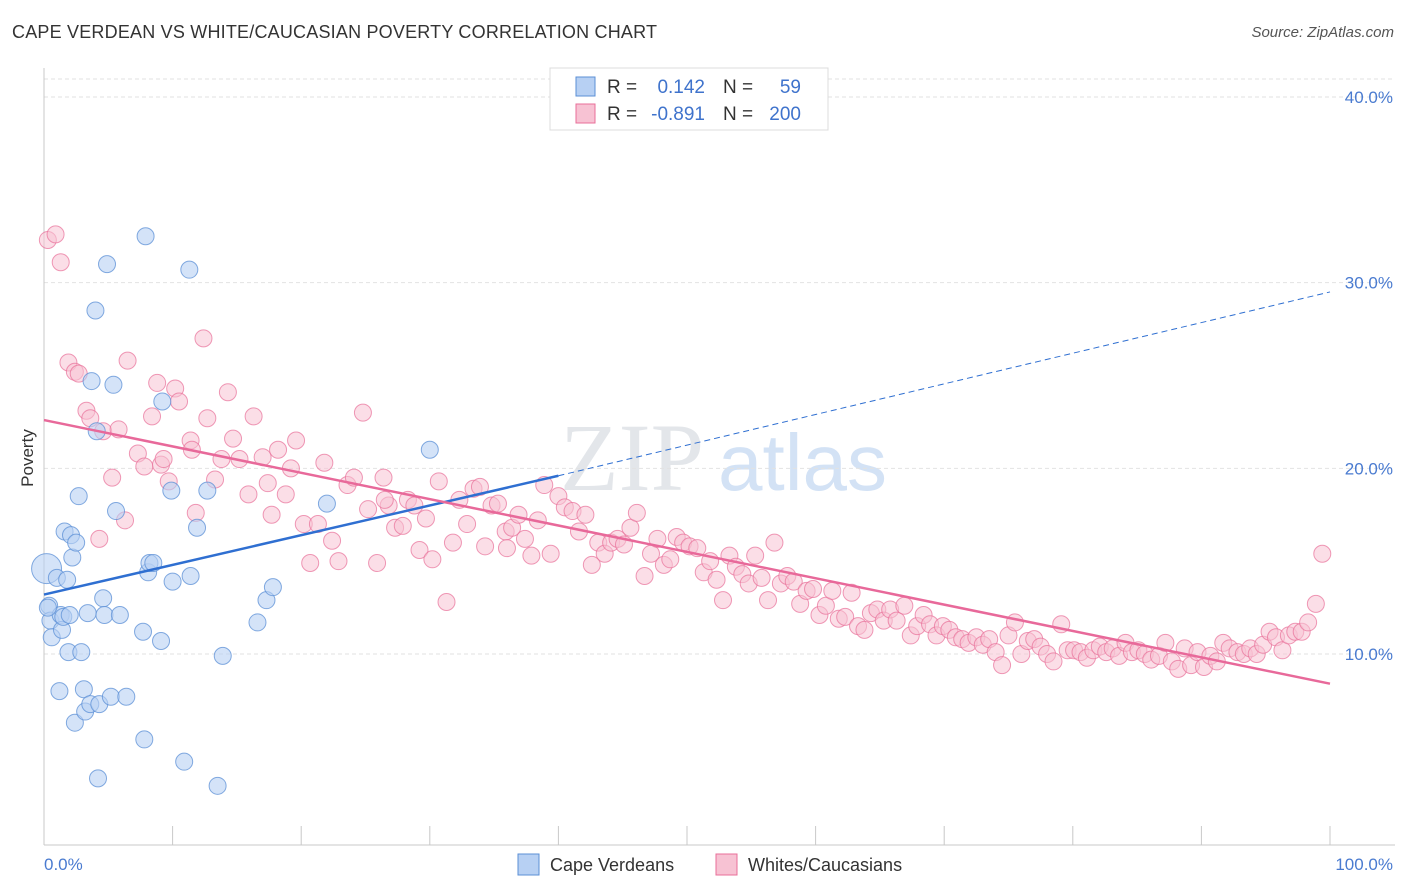  I want to click on bottom-legend-swatch-blue, so click(528, 864).